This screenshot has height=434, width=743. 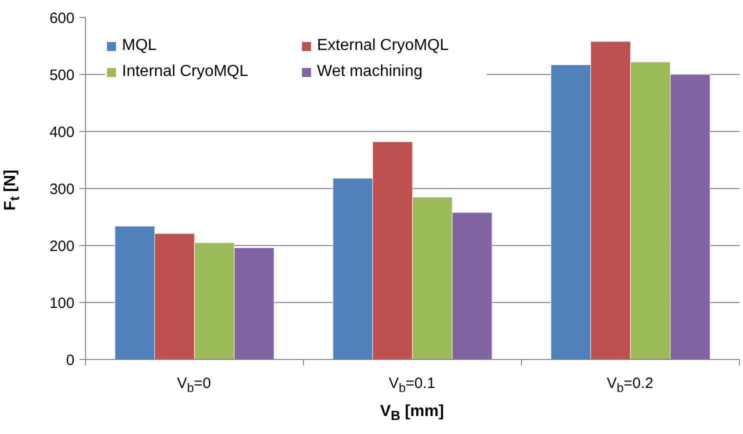 What do you see at coordinates (140, 46) in the screenshot?
I see `legend-label: MQL` at bounding box center [140, 46].